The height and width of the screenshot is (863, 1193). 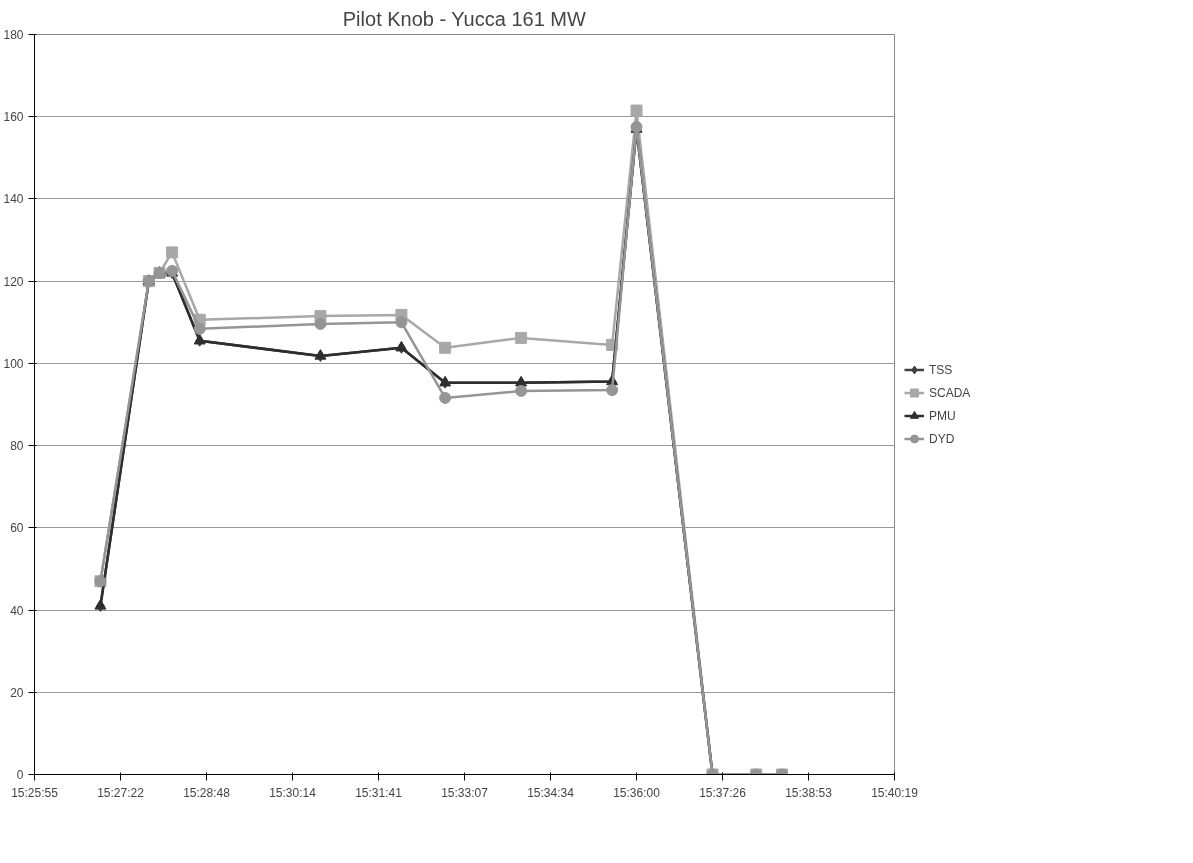 I want to click on x-tick-label: 15:31:41, so click(x=379, y=792).